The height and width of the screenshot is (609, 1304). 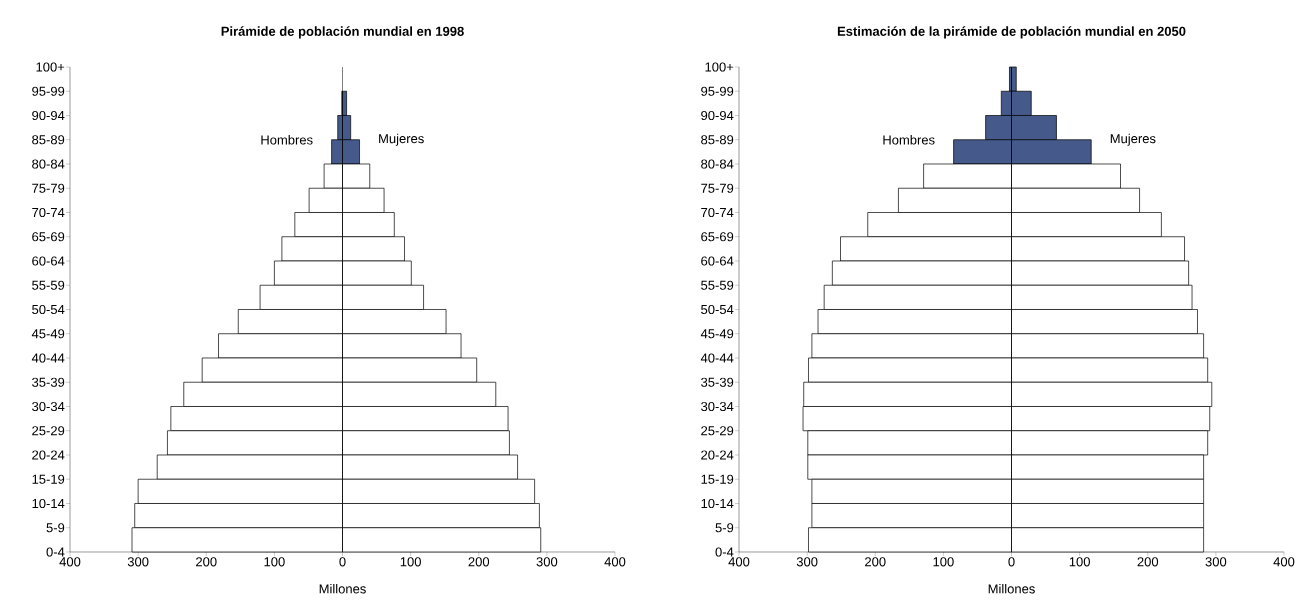 What do you see at coordinates (342, 32) in the screenshot?
I see `chart-title: Pirámide de población mundial en 1998` at bounding box center [342, 32].